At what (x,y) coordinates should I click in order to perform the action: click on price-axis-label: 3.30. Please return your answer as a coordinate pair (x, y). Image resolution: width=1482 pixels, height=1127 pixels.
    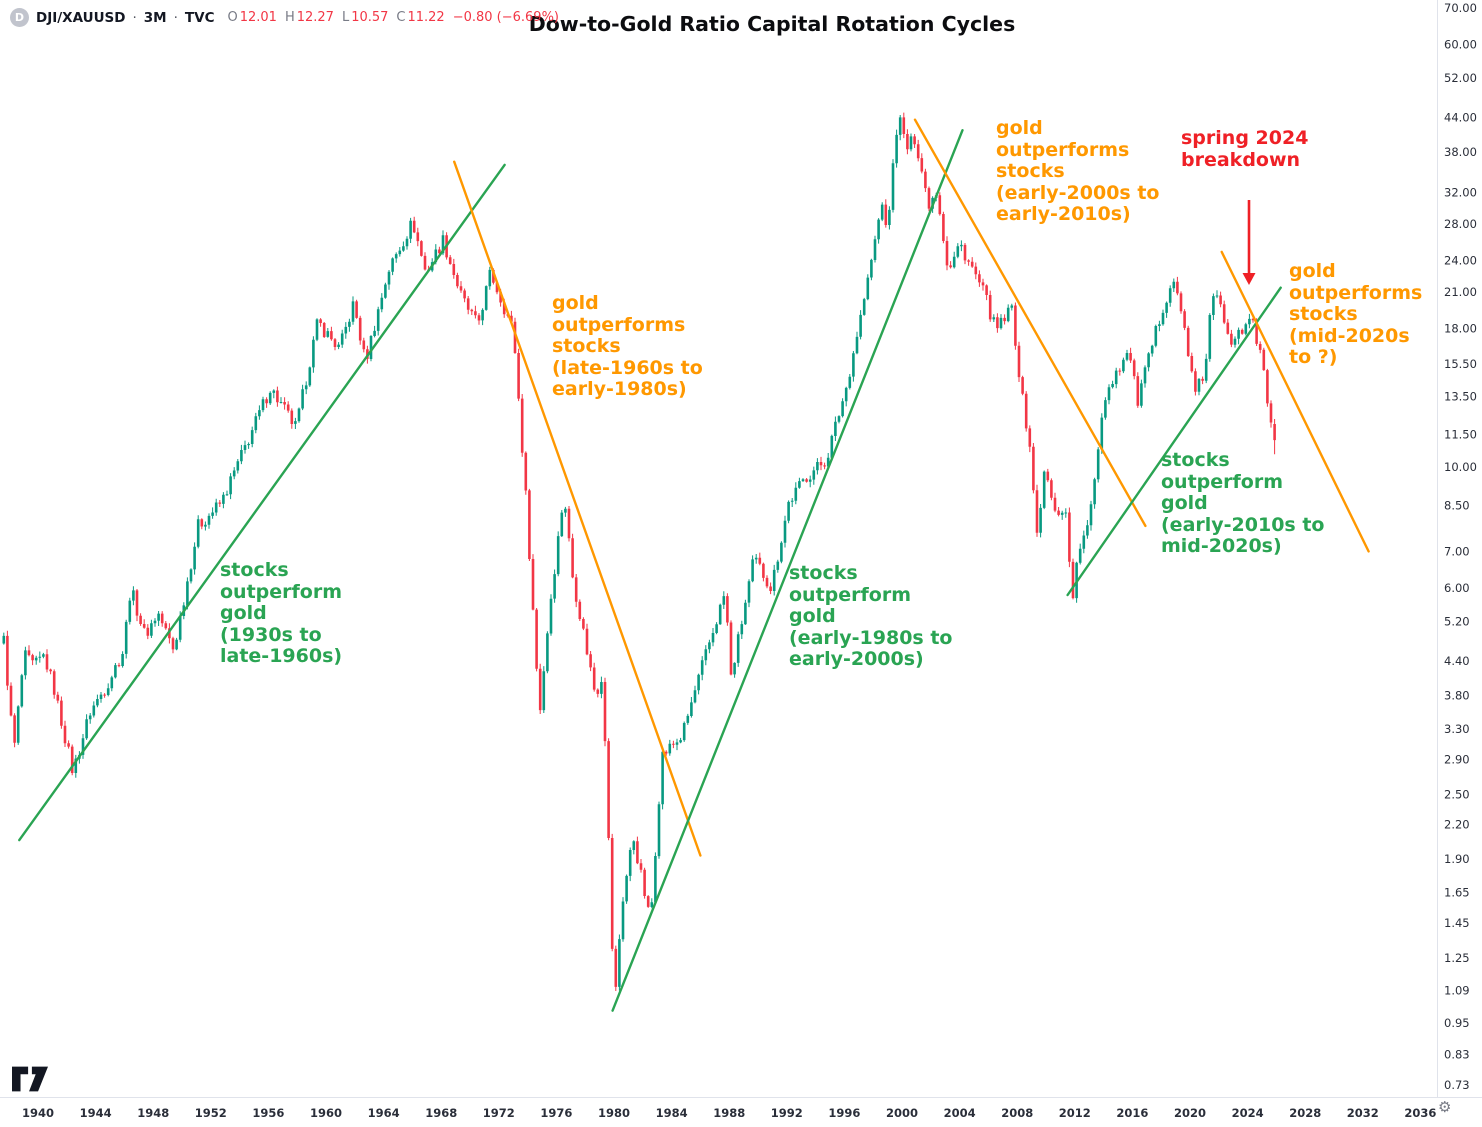
    Looking at the image, I should click on (1457, 729).